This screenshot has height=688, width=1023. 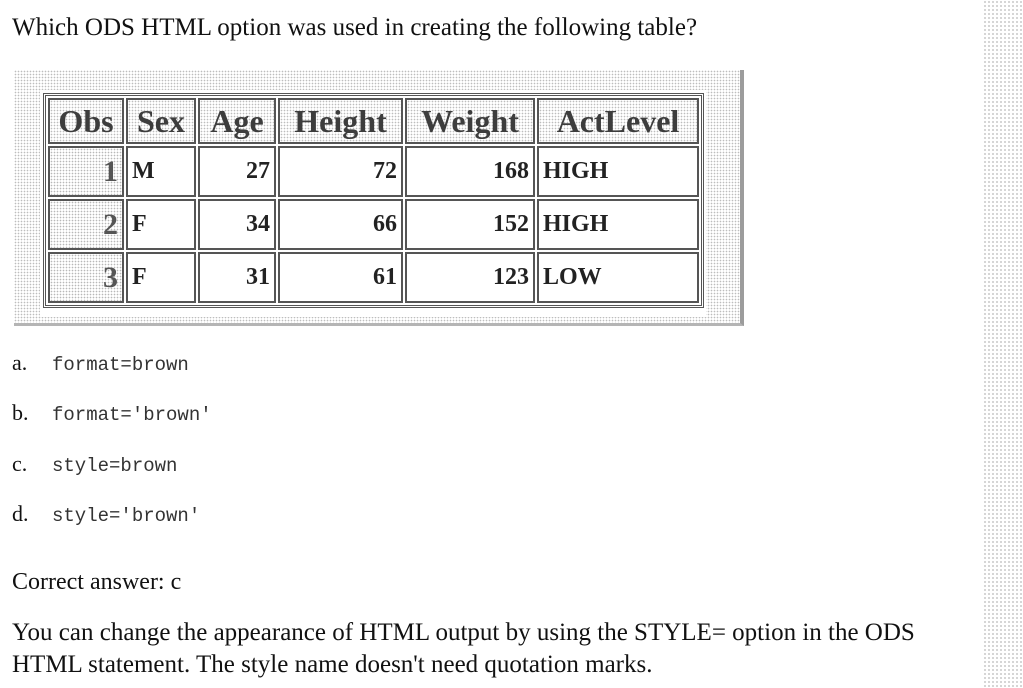 I want to click on cell-height: 66, so click(x=340, y=224).